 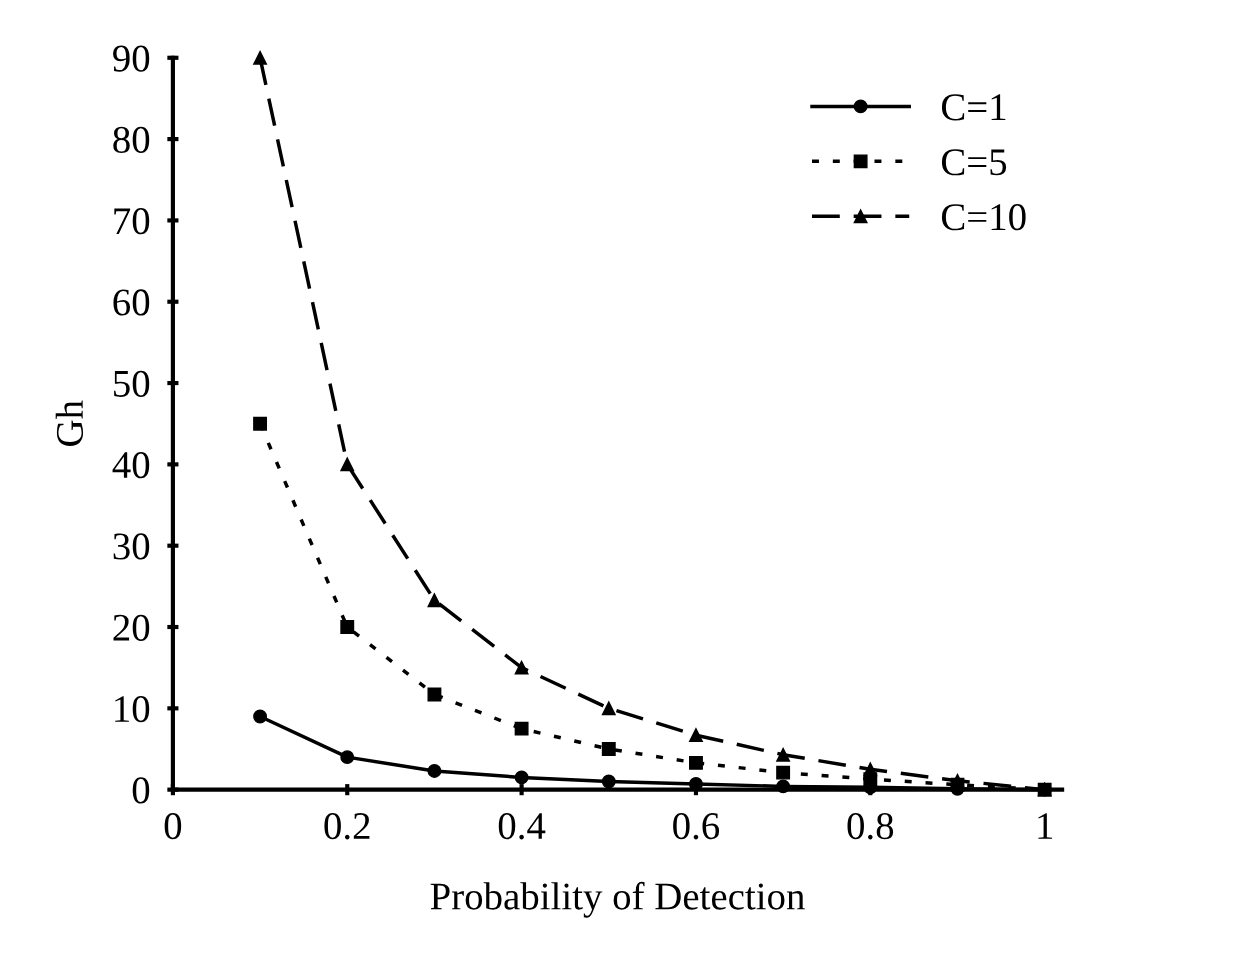 I want to click on y-tick-label: 60, so click(x=131, y=302).